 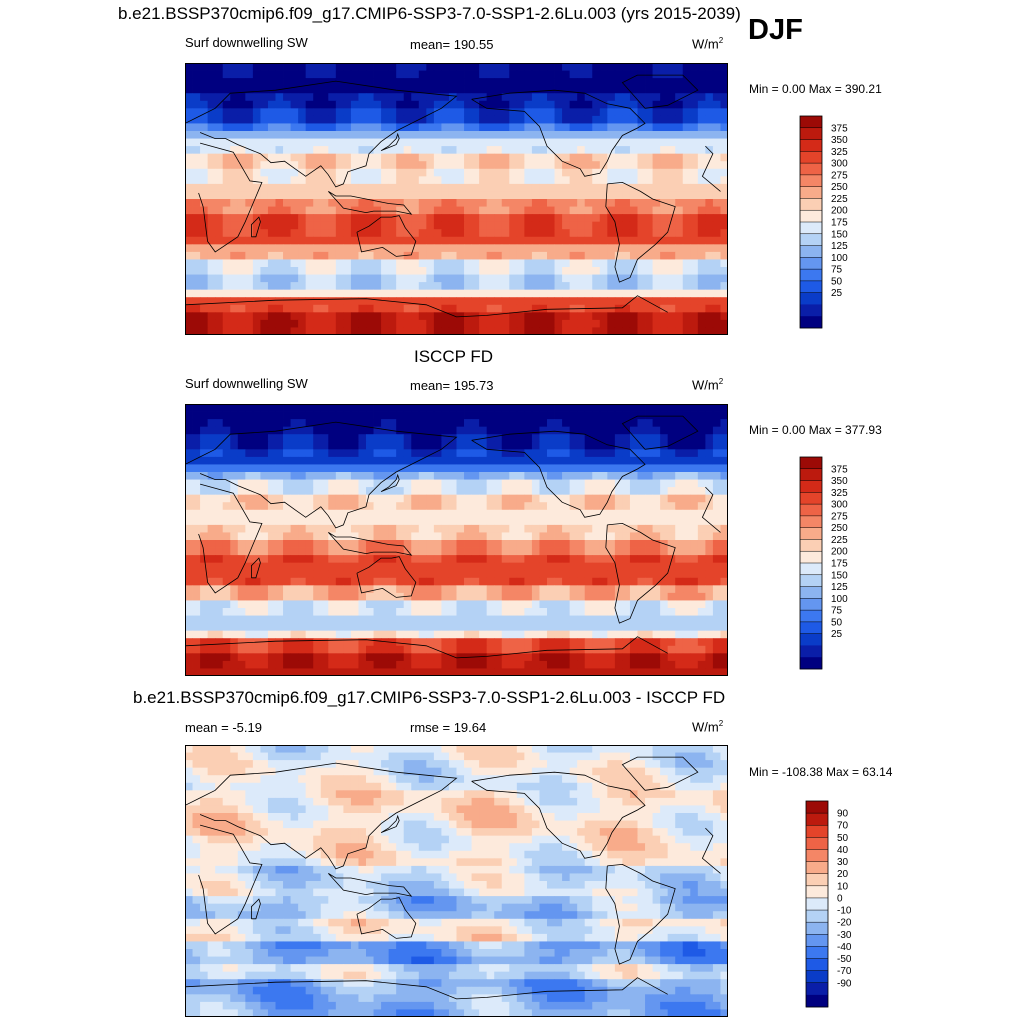 What do you see at coordinates (246, 42) in the screenshot?
I see `panel1-variable: Surf downwelling SW` at bounding box center [246, 42].